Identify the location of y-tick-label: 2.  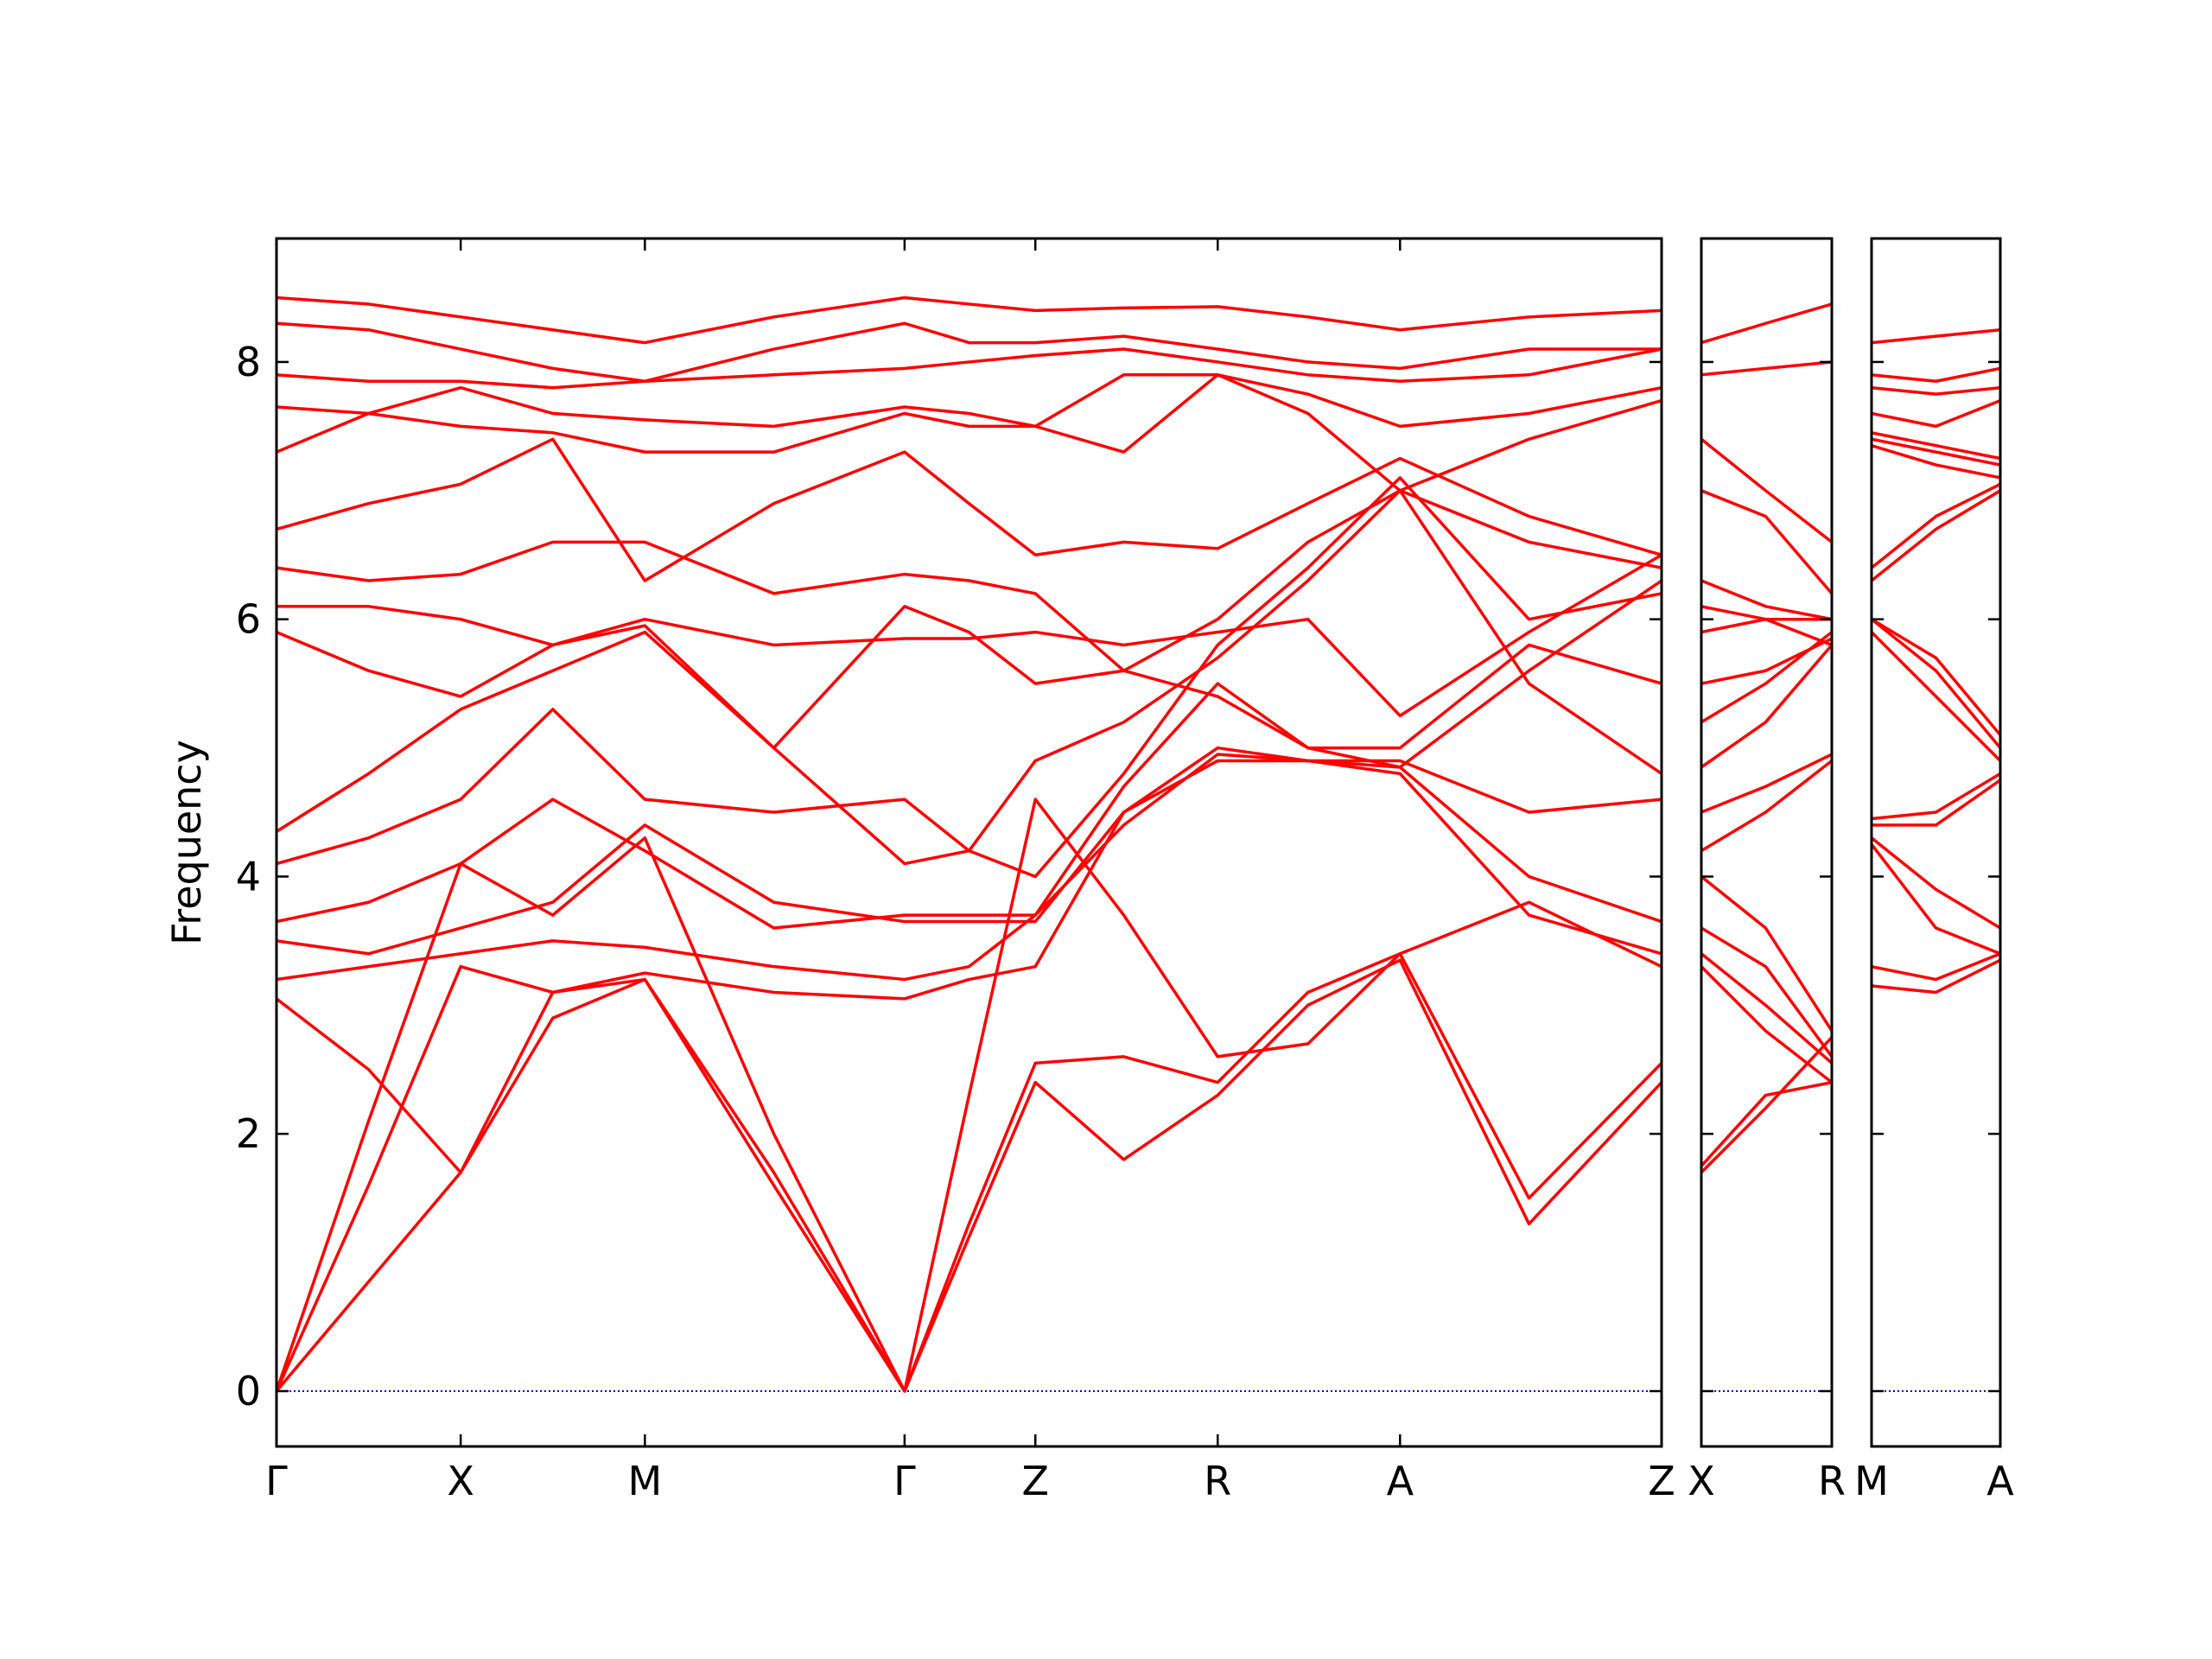
(248, 1133).